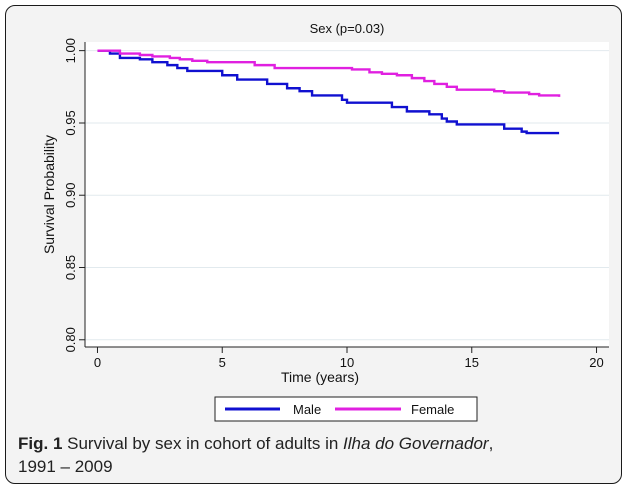 This screenshot has height=491, width=629. What do you see at coordinates (203, 443) in the screenshot?
I see `caption-text: Survival by sex in cohort of adults in` at bounding box center [203, 443].